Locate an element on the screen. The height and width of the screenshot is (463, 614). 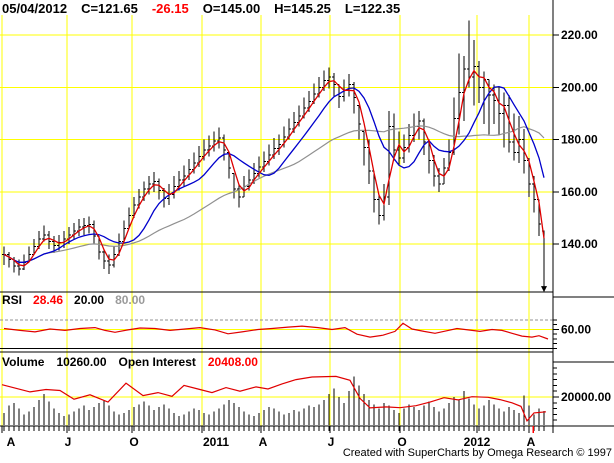
volume-title: Volume is located at coordinates (23, 362).